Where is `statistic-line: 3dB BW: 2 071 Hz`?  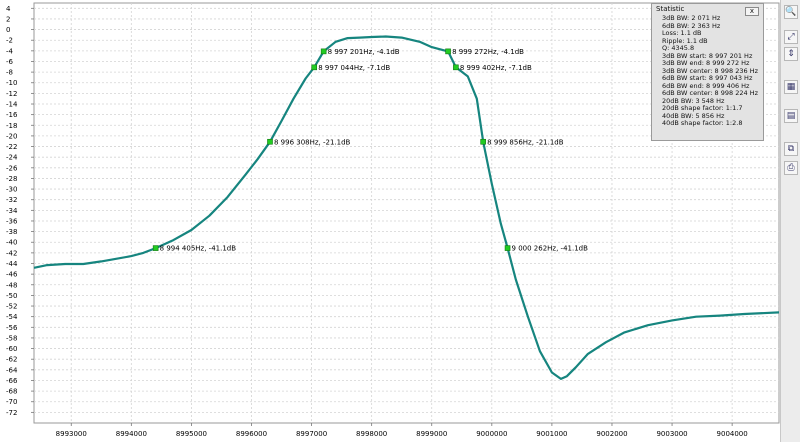
statistic-line: 3dB BW: 2 071 Hz is located at coordinates (691, 18).